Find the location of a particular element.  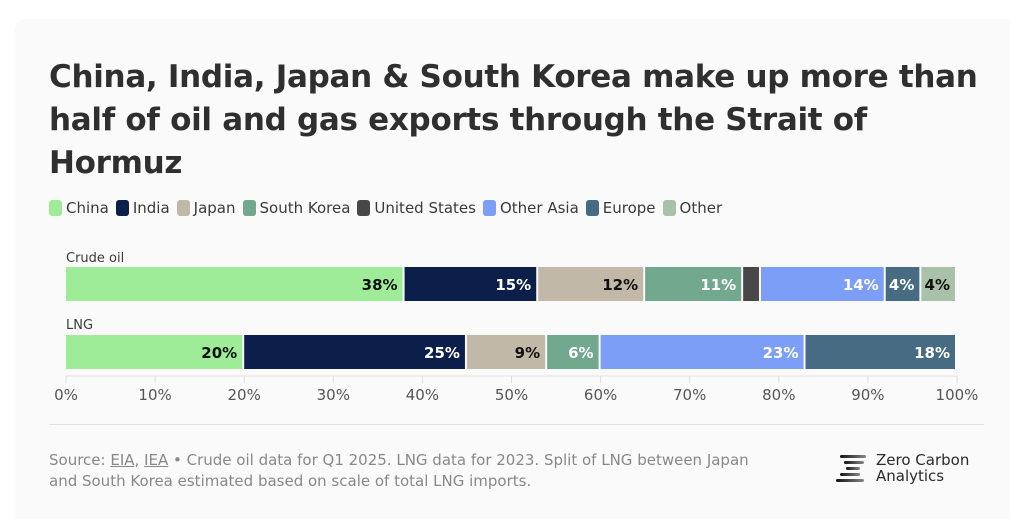

legend-label: Other is located at coordinates (701, 208).